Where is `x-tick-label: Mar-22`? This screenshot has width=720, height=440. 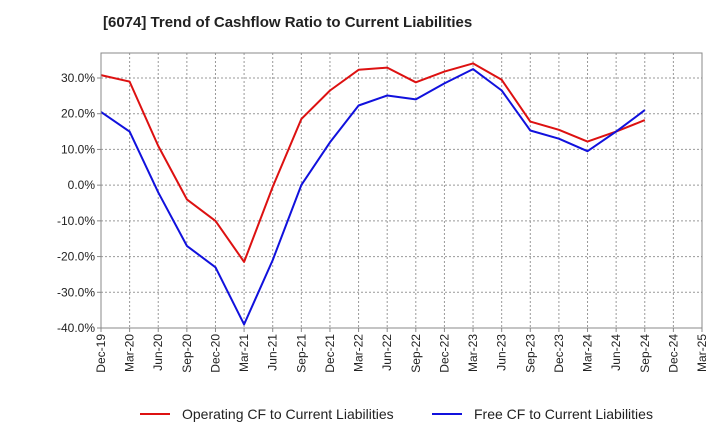
x-tick-label: Mar-22 is located at coordinates (359, 353).